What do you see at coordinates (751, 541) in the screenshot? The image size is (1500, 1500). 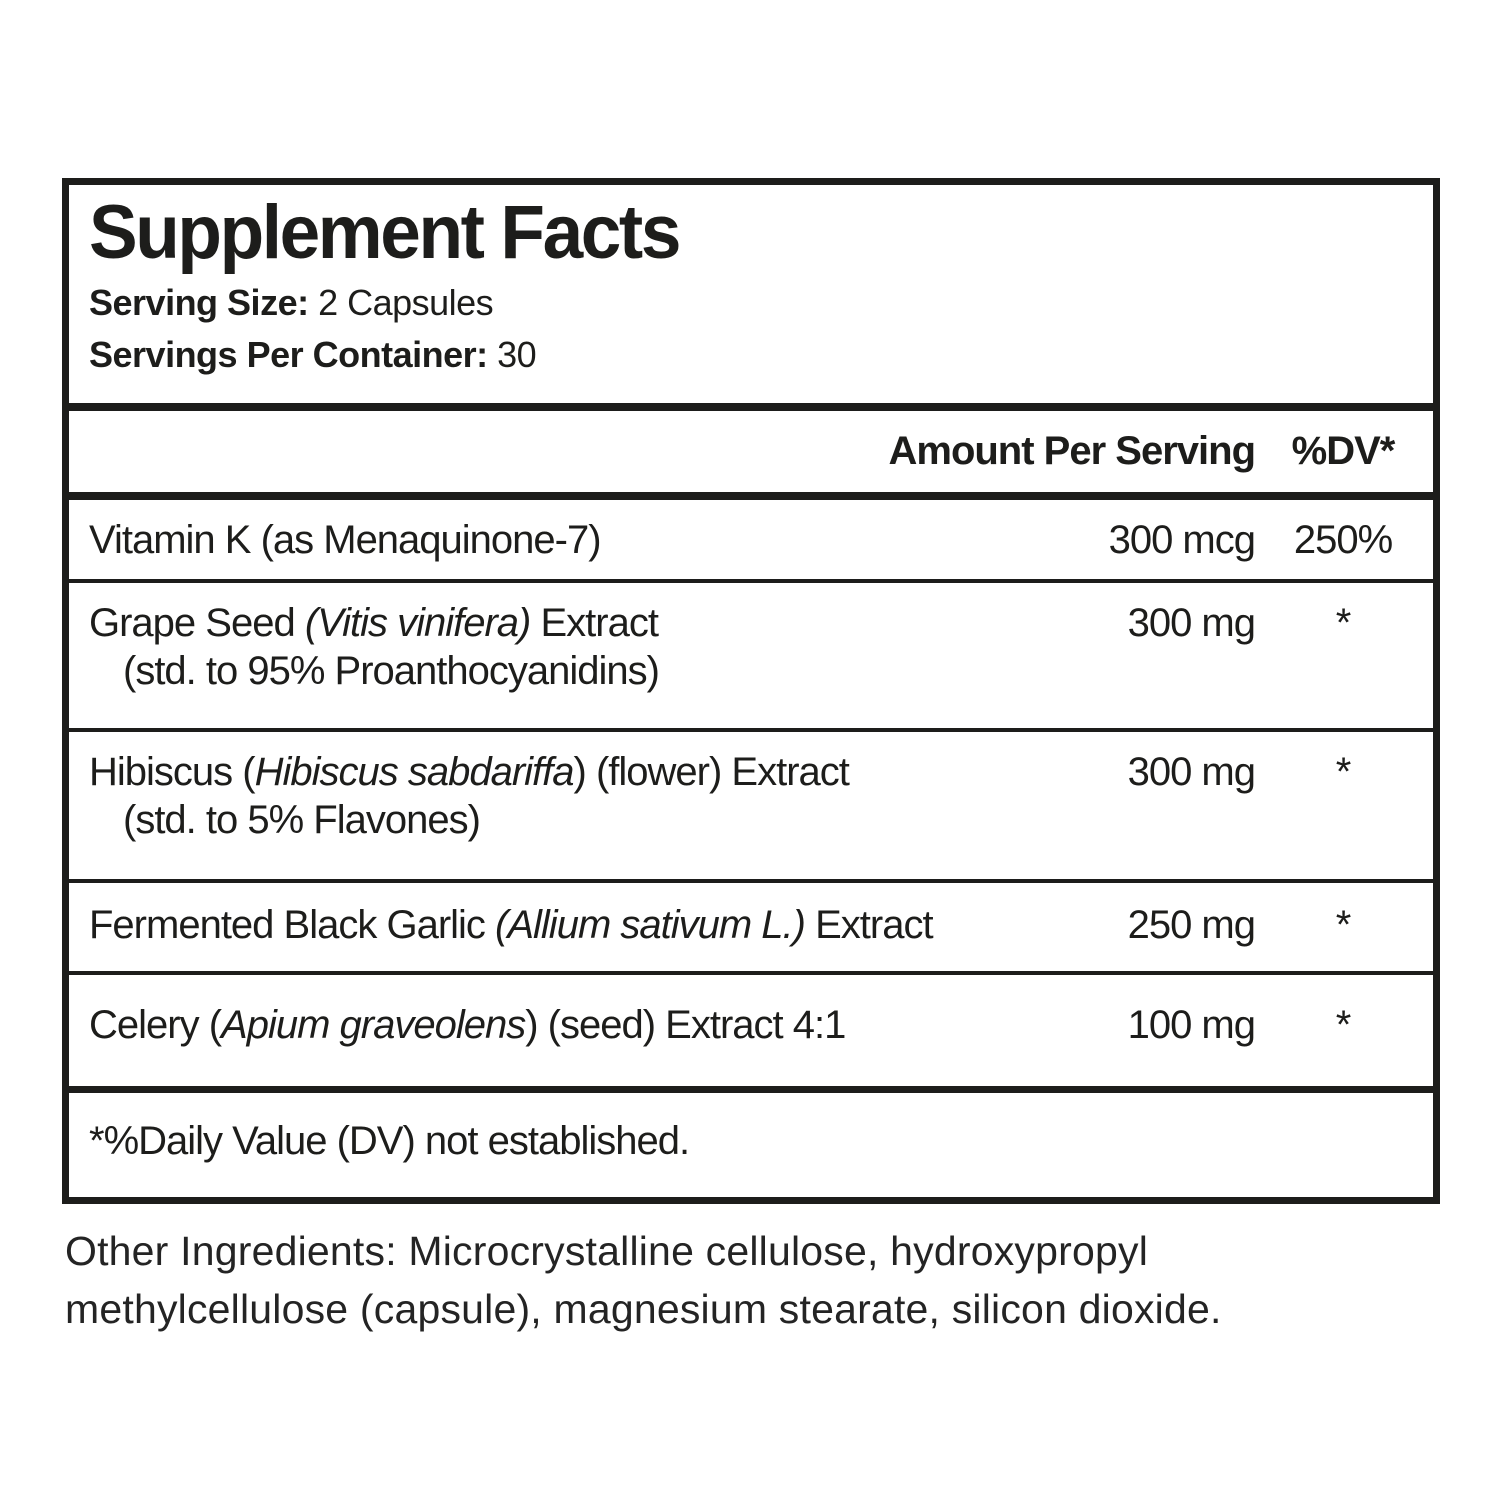 I see `table-row: Vitamin K (as Menaquinone-7) 300 mcg 250%` at bounding box center [751, 541].